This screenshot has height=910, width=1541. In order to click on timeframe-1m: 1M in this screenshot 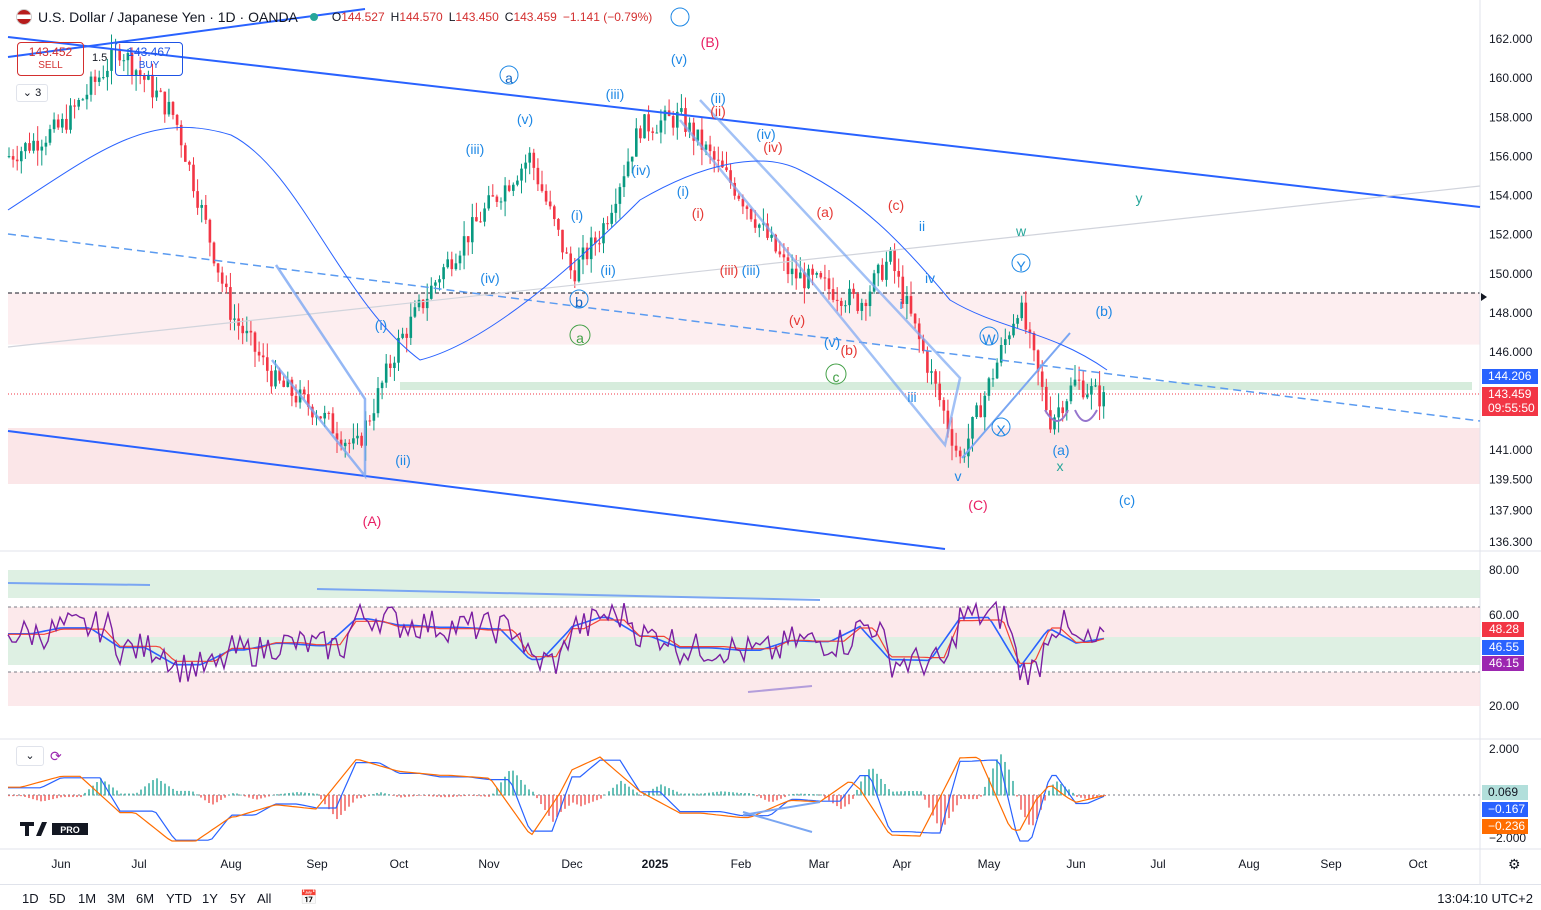, I will do `click(87, 898)`.